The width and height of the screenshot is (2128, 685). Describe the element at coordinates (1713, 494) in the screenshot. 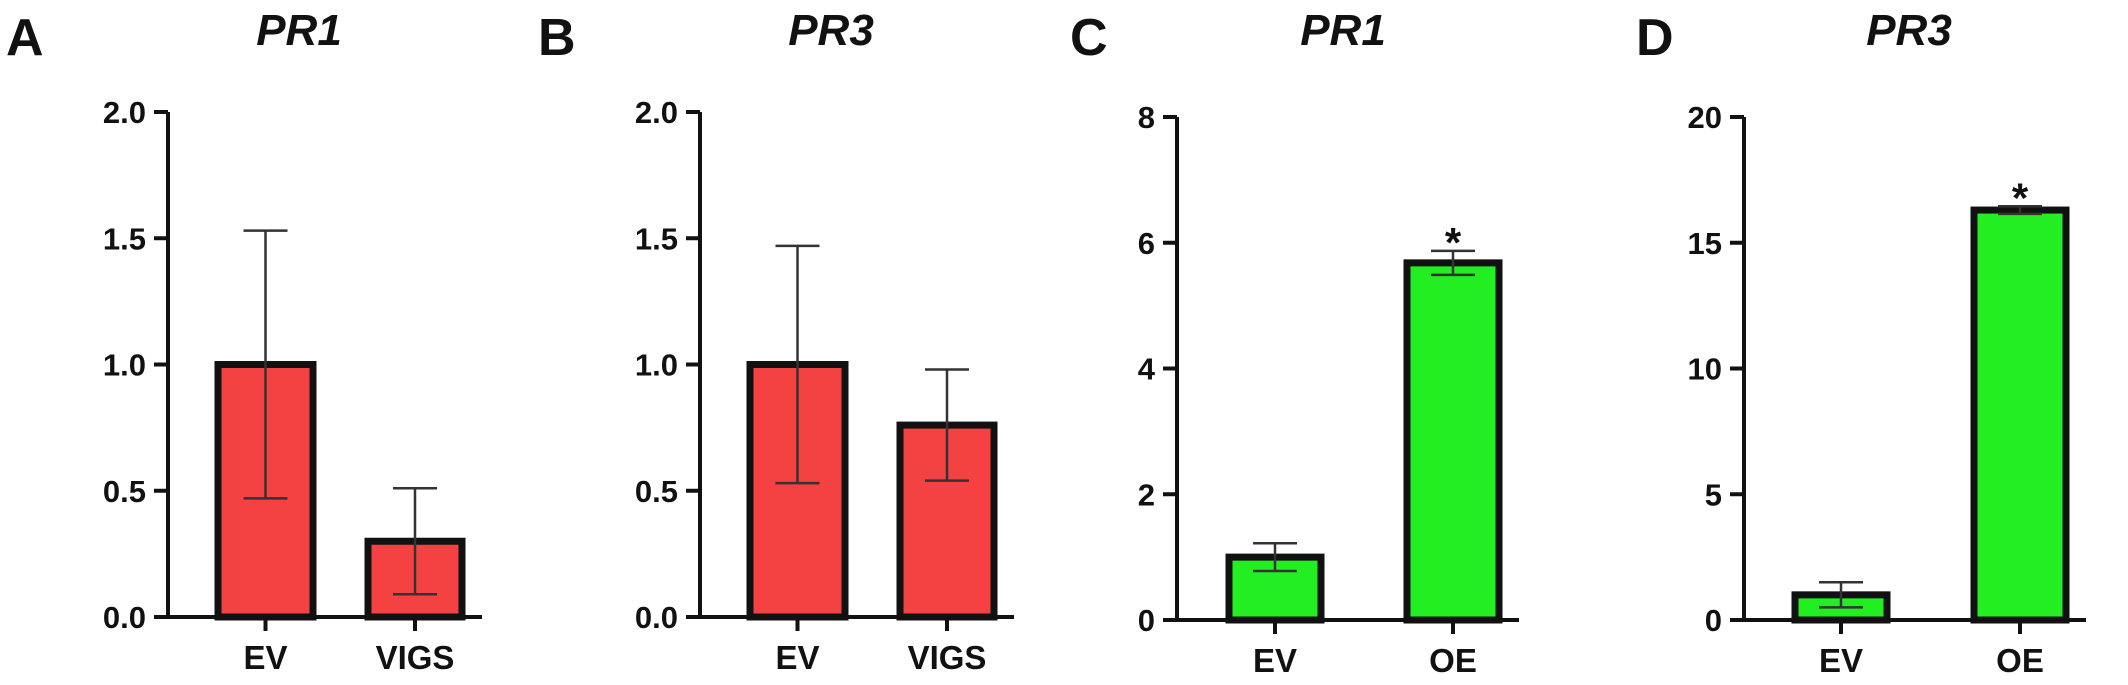

I see `y-tick-label: 5` at that location.